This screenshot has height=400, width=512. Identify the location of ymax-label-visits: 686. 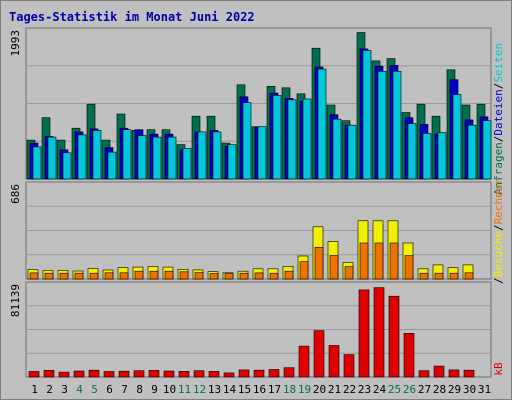
(15, 194).